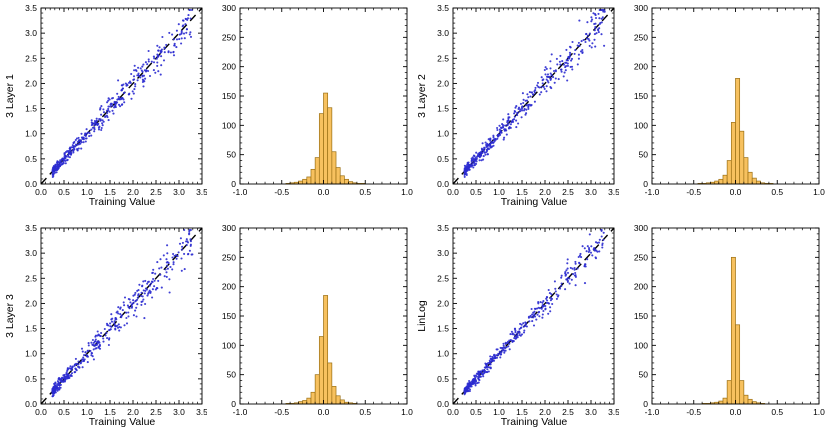 The image size is (825, 440). What do you see at coordinates (422, 96) in the screenshot?
I see `y-axis-label: 3 Layer 2` at bounding box center [422, 96].